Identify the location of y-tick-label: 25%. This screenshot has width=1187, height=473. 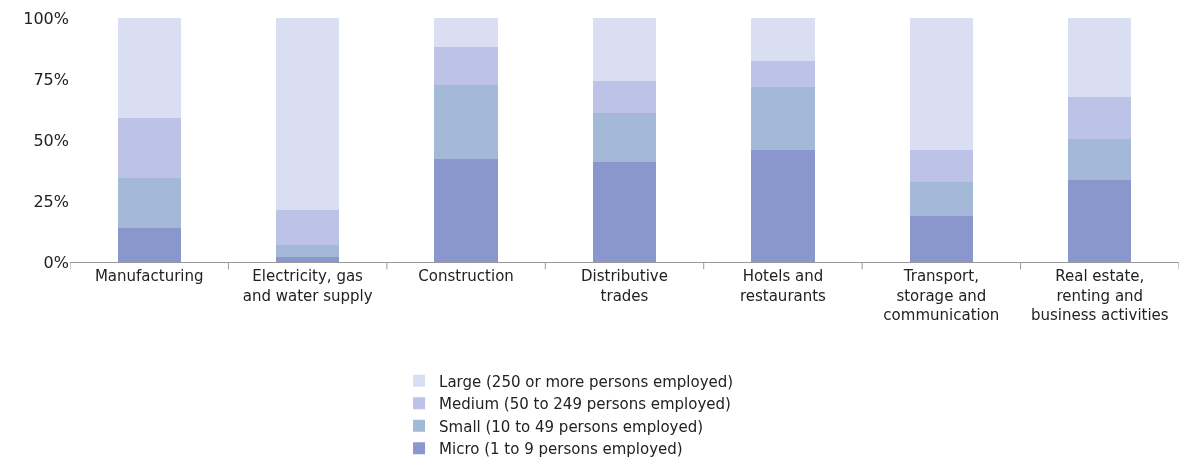
(51, 201).